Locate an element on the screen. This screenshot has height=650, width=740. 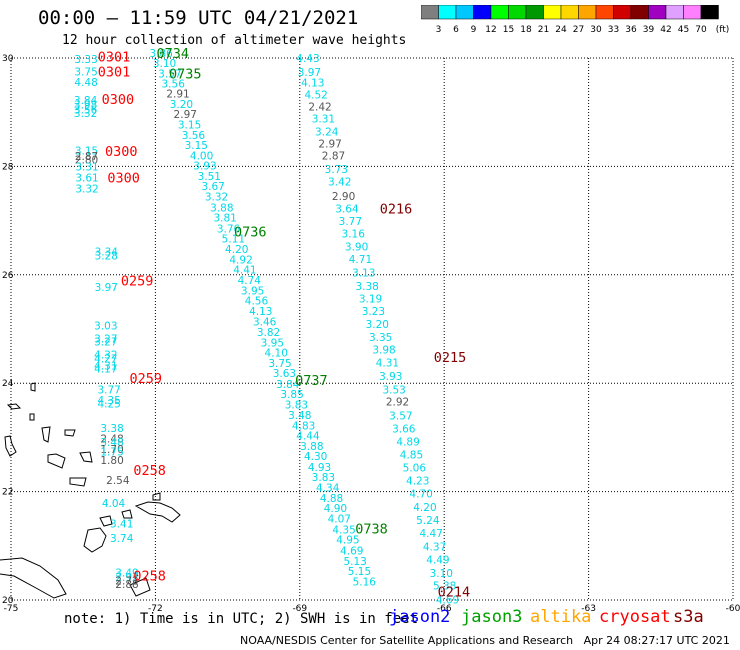
legend-jason2: jason2 is located at coordinates (420, 617).